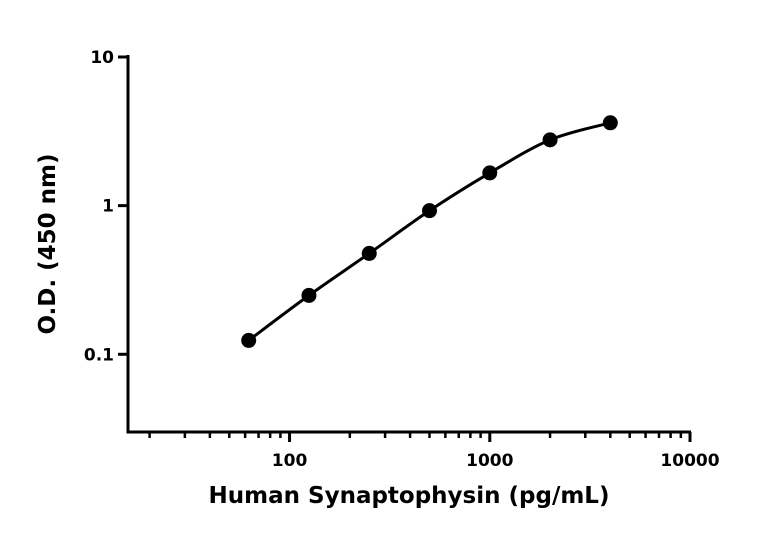 The width and height of the screenshot is (768, 543). Describe the element at coordinates (689, 461) in the screenshot. I see `x-tick-label: 10000` at that location.